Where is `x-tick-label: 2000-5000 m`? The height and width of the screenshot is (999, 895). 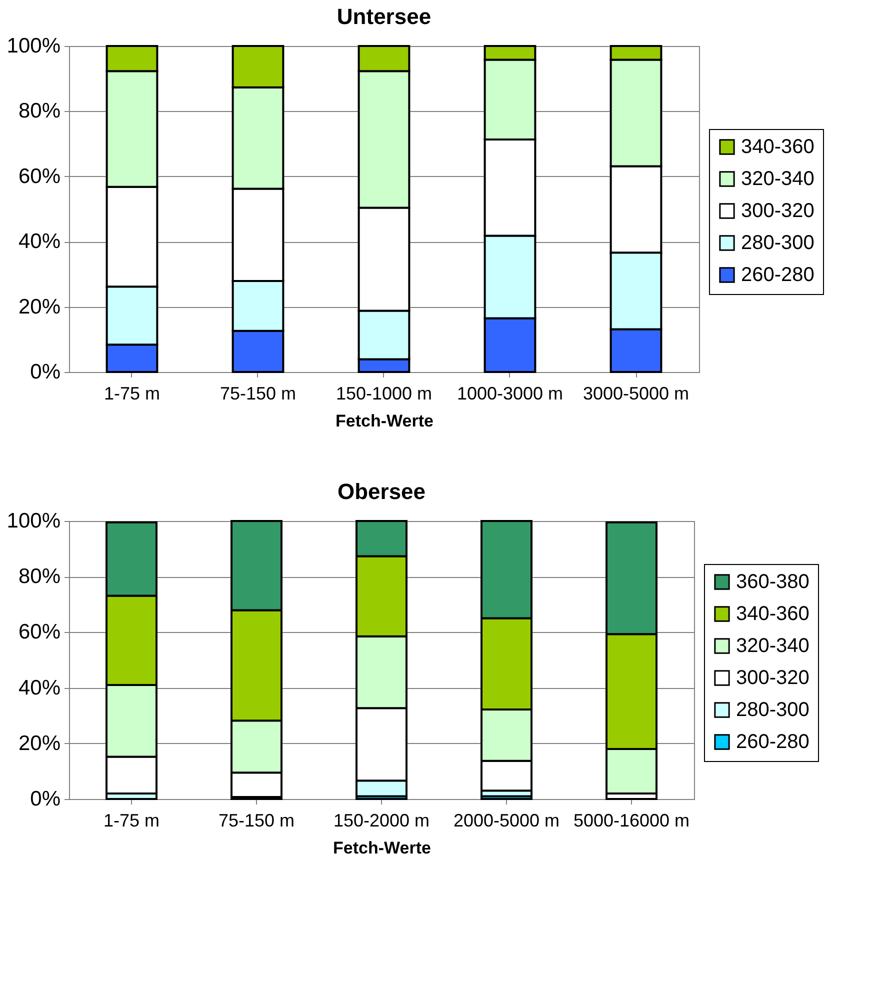 x-tick-label: 2000-5000 m is located at coordinates (506, 820).